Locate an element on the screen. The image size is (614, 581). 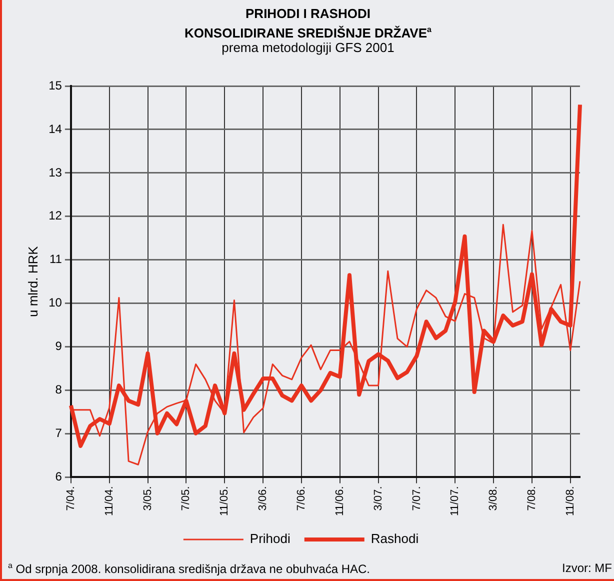
x-tick-label: 3/06. is located at coordinates (263, 498).